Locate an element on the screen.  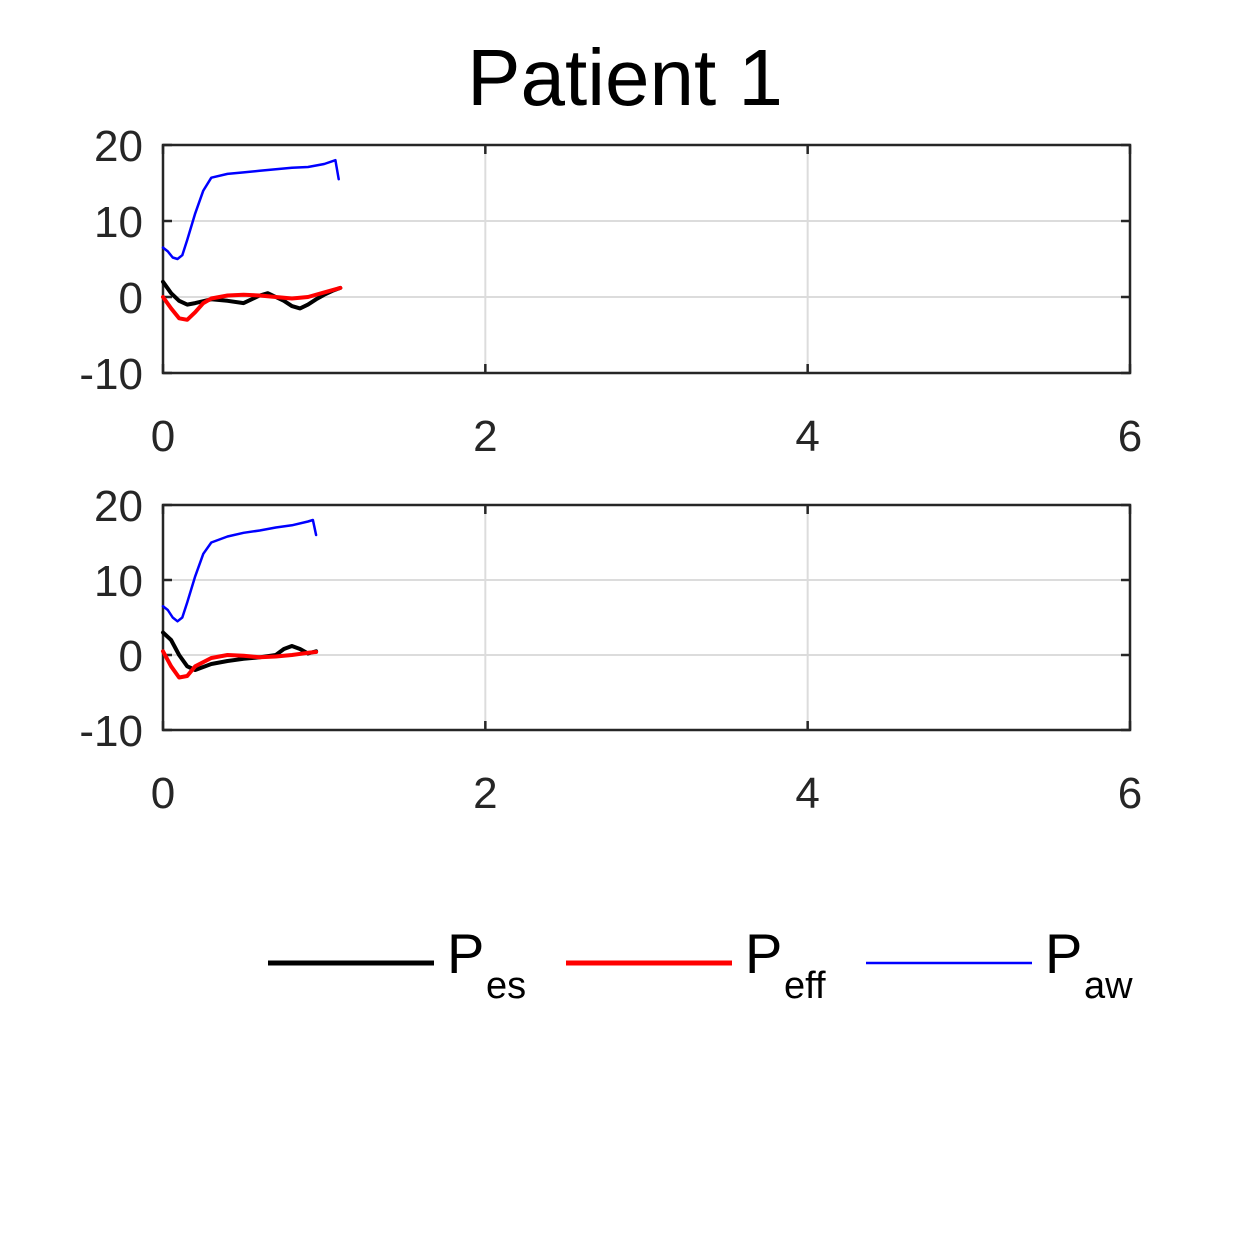
legend-subscript-es: es is located at coordinates (506, 986).